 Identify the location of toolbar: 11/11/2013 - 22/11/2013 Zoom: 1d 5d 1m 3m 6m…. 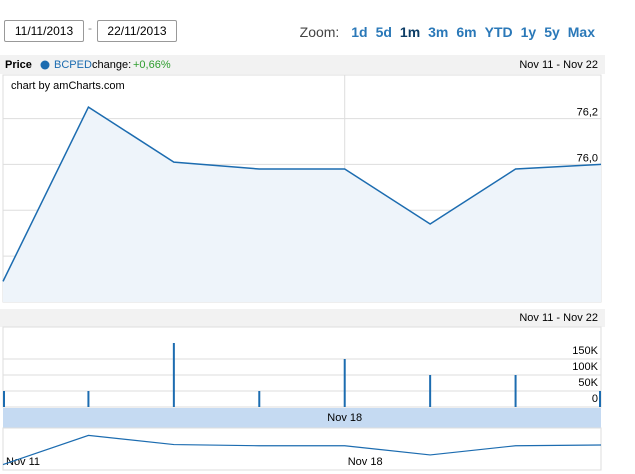
(317, 27).